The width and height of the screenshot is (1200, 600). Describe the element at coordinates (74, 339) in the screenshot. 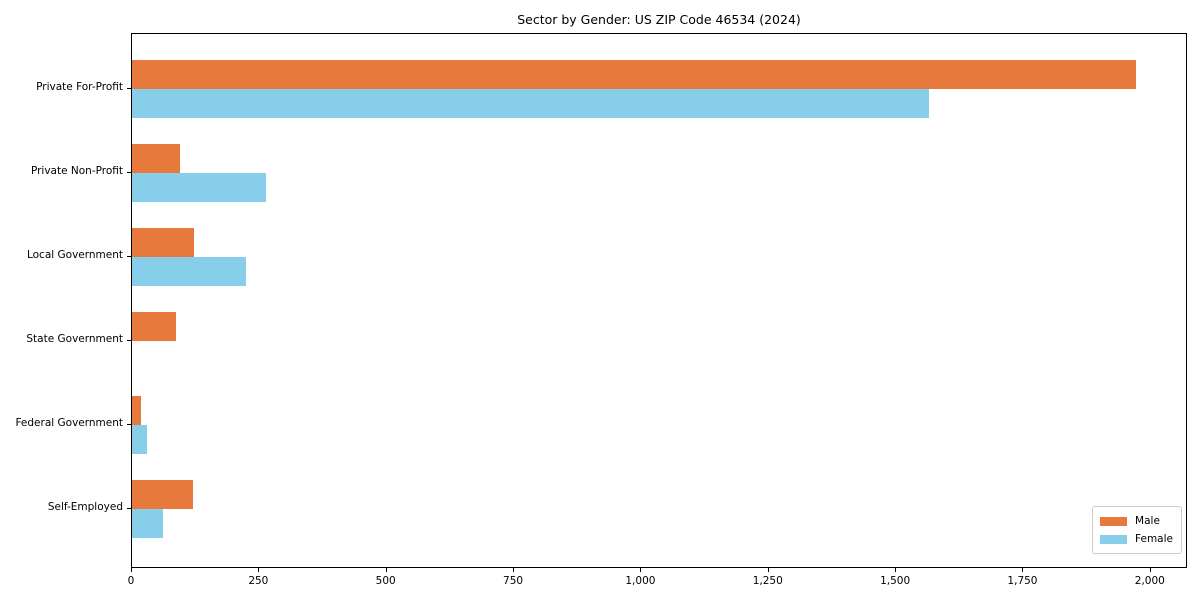

I see `y-tick-label-state-government: State Government` at that location.